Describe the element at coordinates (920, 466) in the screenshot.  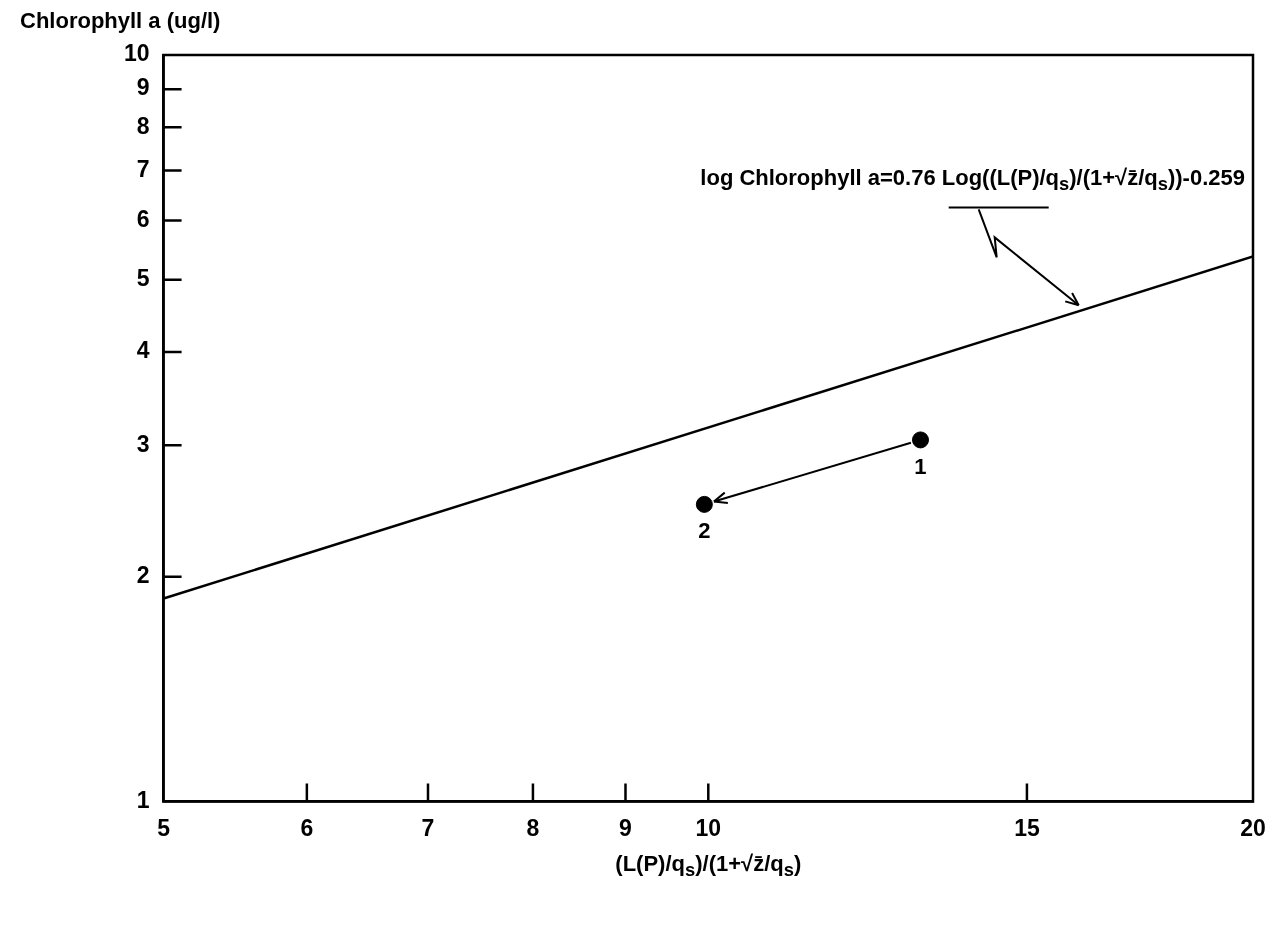
I see `annotation: 1` at that location.